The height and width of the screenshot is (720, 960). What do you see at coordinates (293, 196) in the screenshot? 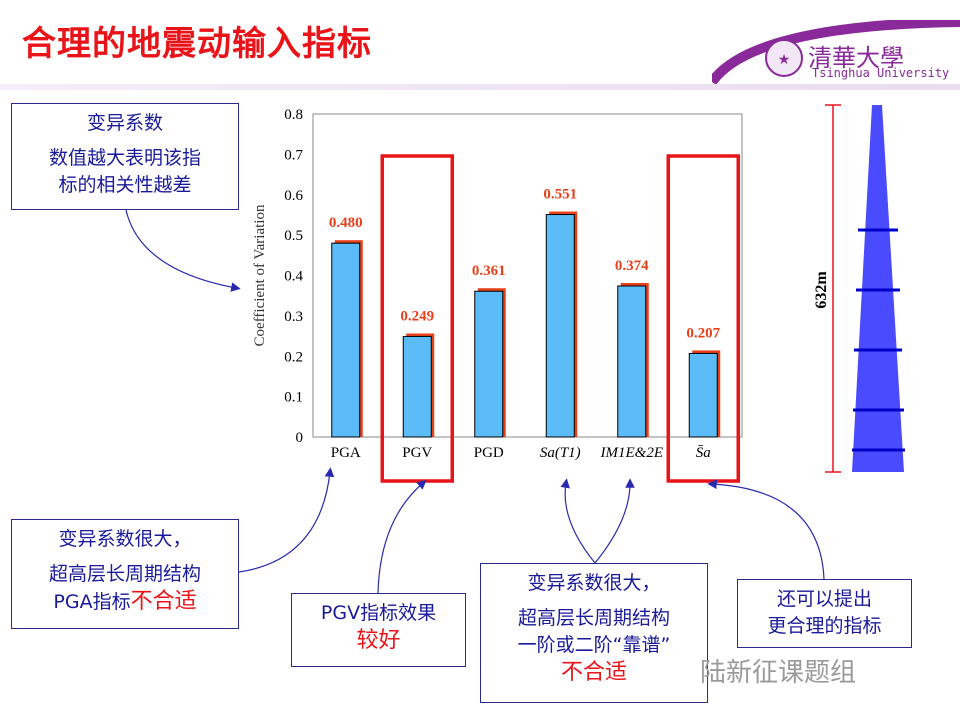
I see `y-tick-label: 0.6` at bounding box center [293, 196].